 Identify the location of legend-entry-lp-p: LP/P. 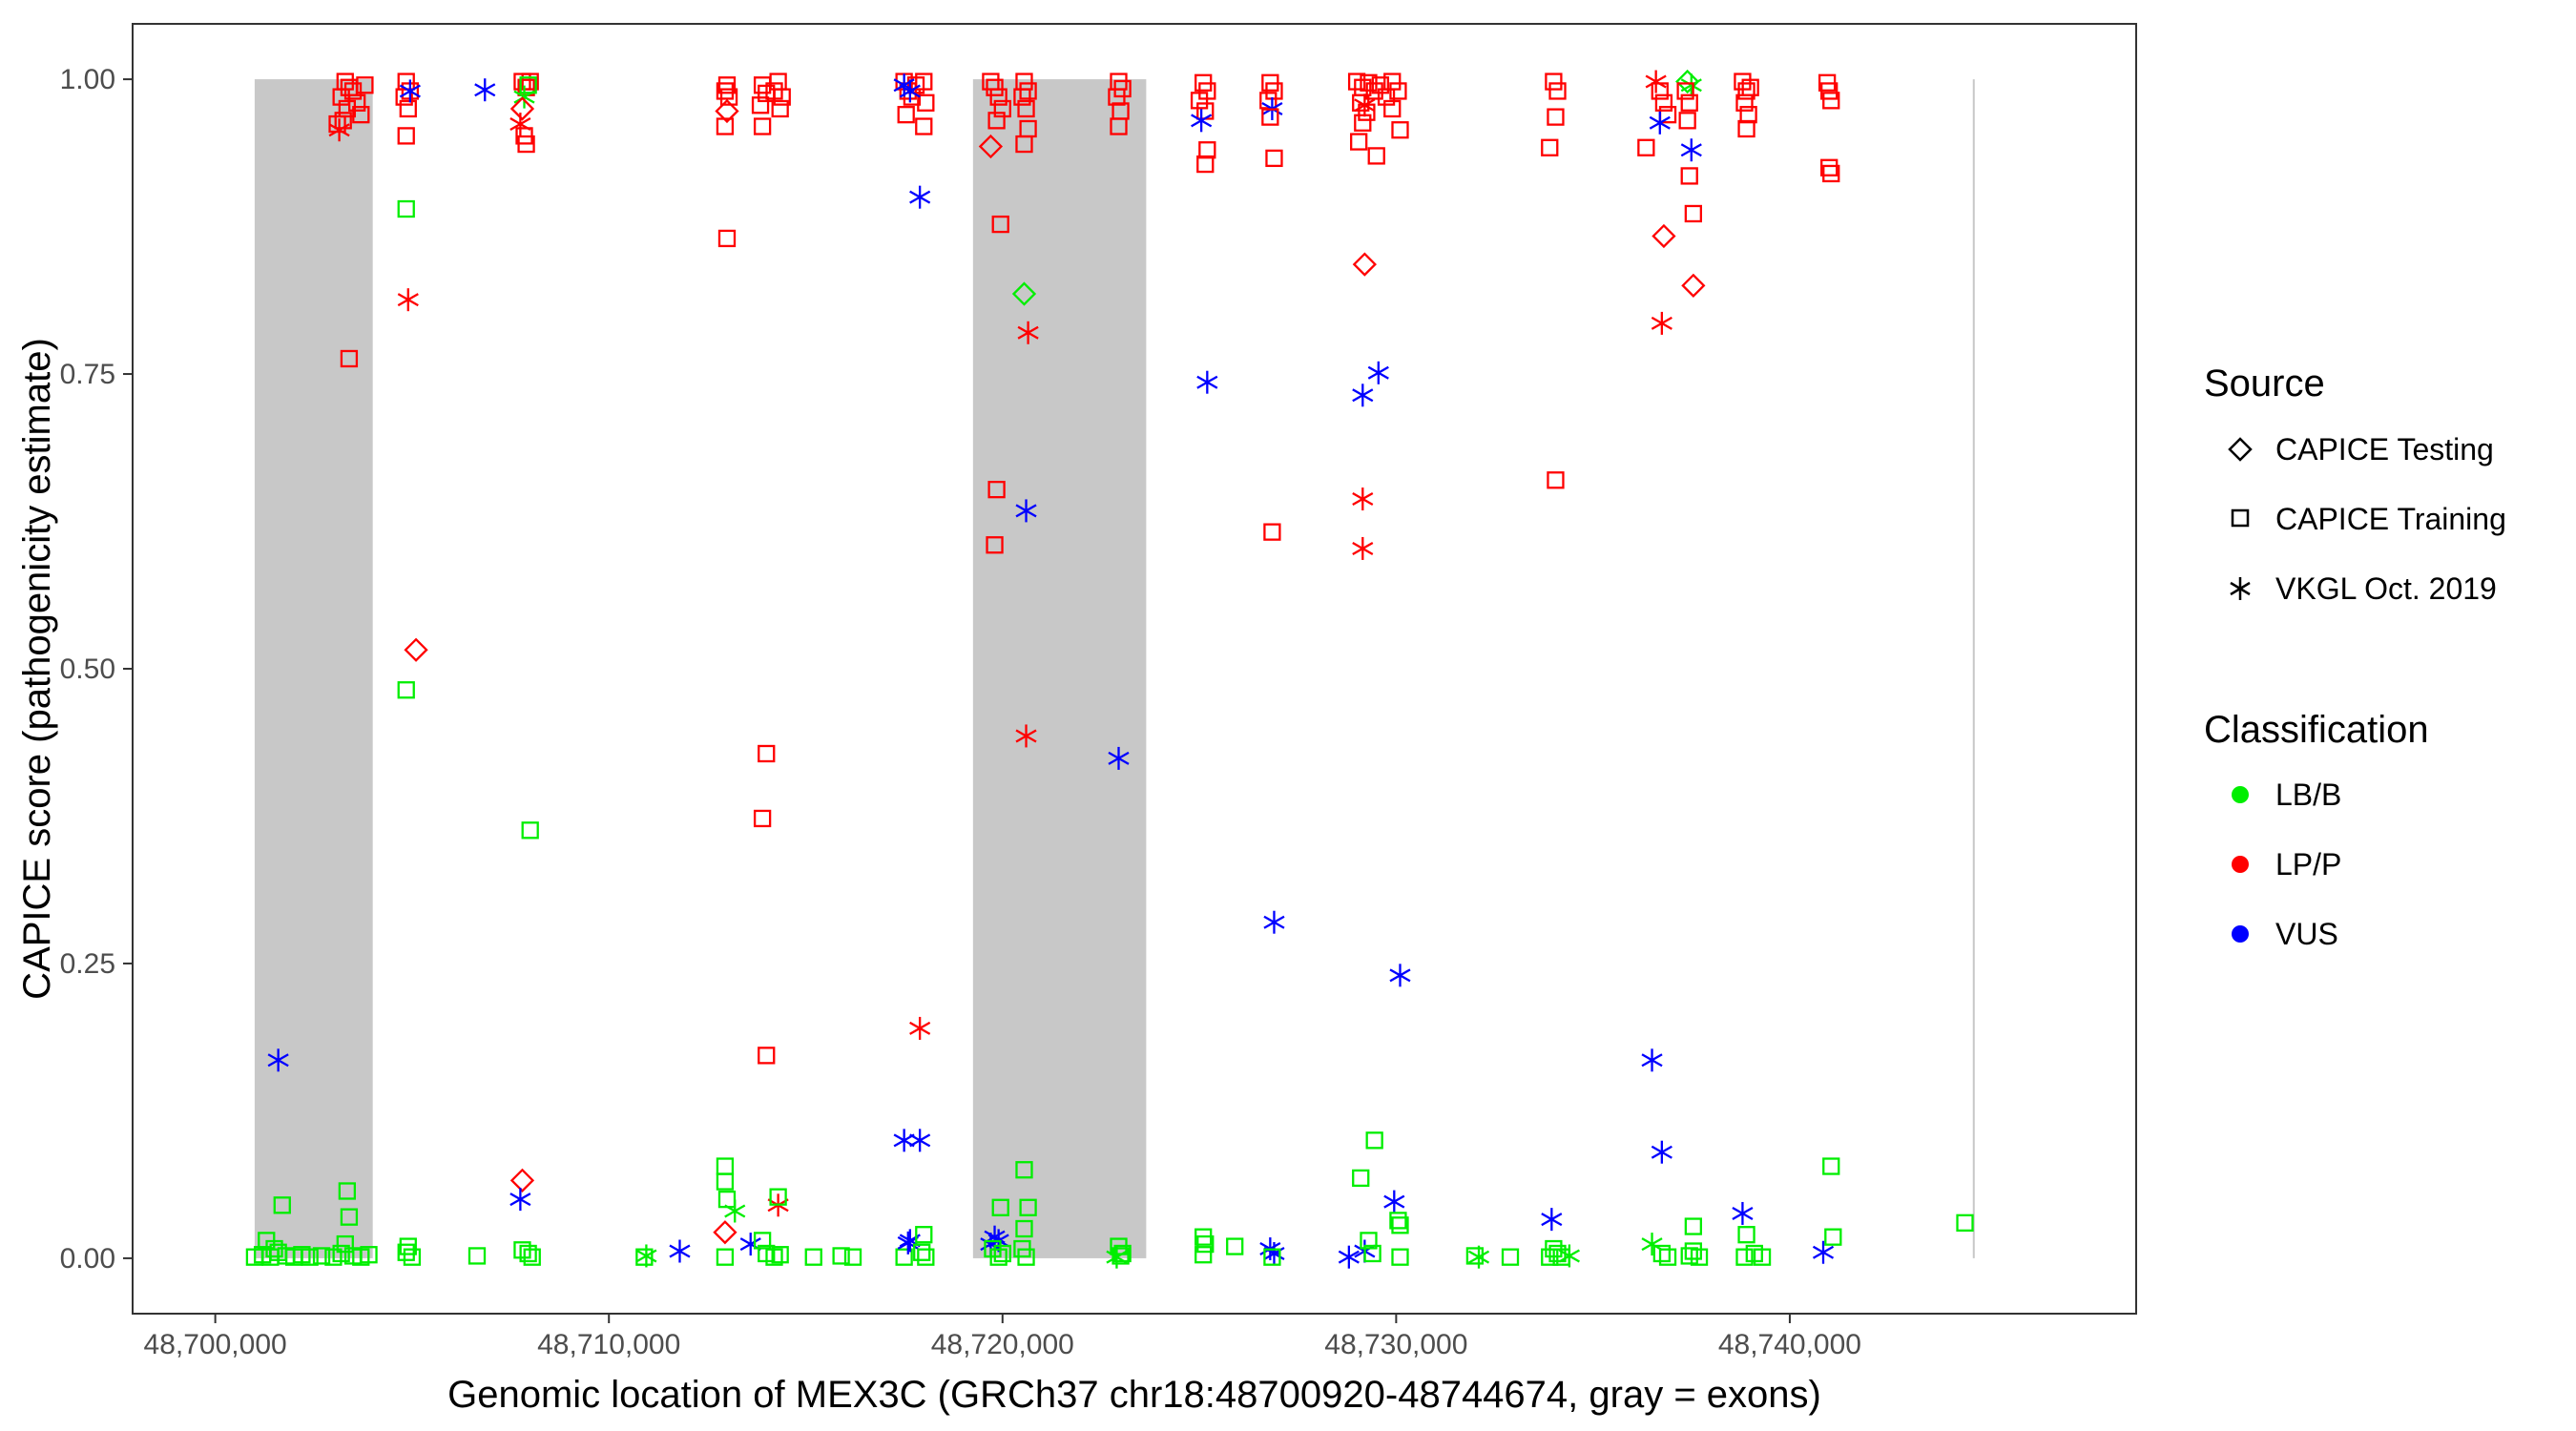
(2286, 864).